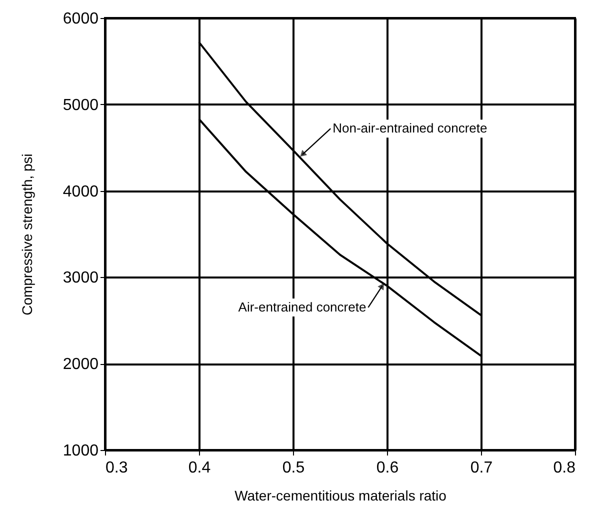 The width and height of the screenshot is (595, 513). What do you see at coordinates (80, 19) in the screenshot?
I see `y-tick-label: 6000` at bounding box center [80, 19].